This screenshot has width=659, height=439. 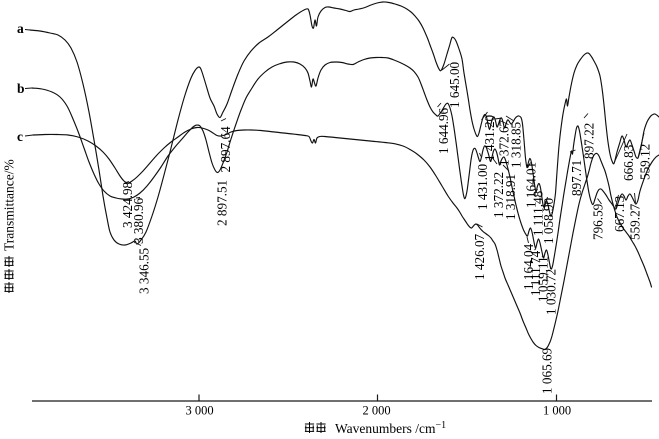 What do you see at coordinates (515, 144) in the screenshot?
I see `svg-text: 1 318.85` at bounding box center [515, 144].